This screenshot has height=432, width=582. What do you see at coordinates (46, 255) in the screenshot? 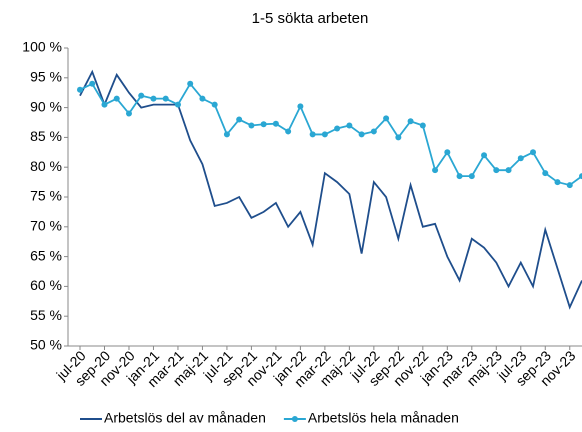
I see `y-tick-label: 65 %` at bounding box center [46, 255].